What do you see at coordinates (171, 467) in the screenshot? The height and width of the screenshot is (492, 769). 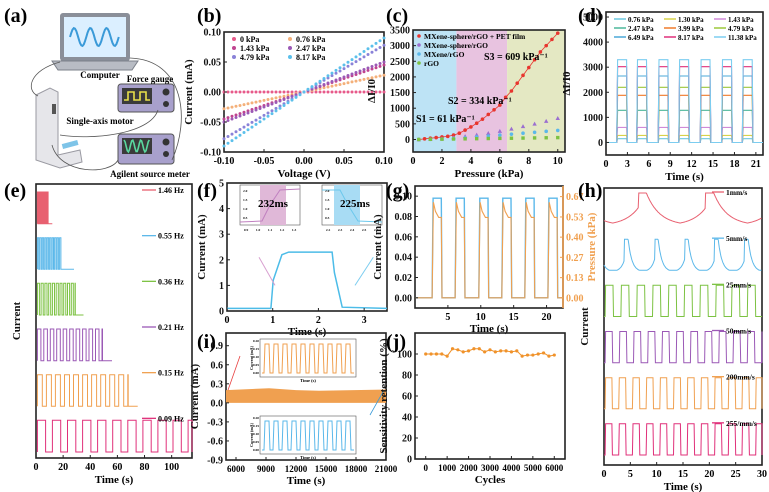 I see `x-tick-label: 100` at bounding box center [171, 467].